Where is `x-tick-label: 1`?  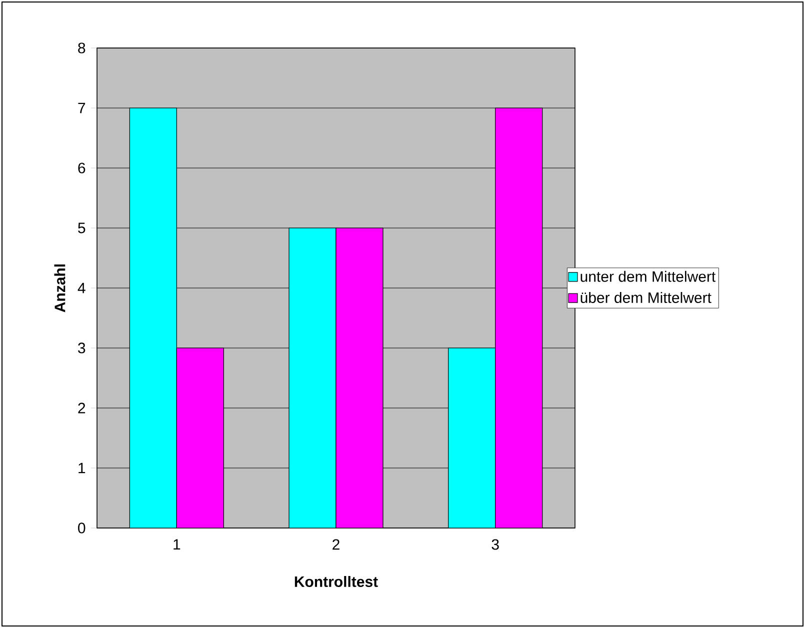
x-tick-label: 1 is located at coordinates (177, 544).